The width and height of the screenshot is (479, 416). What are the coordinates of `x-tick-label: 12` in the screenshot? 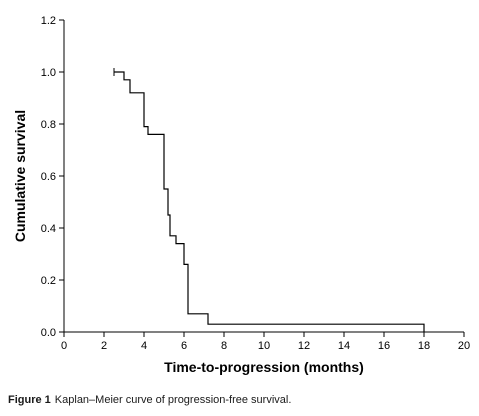 It's located at (304, 346).